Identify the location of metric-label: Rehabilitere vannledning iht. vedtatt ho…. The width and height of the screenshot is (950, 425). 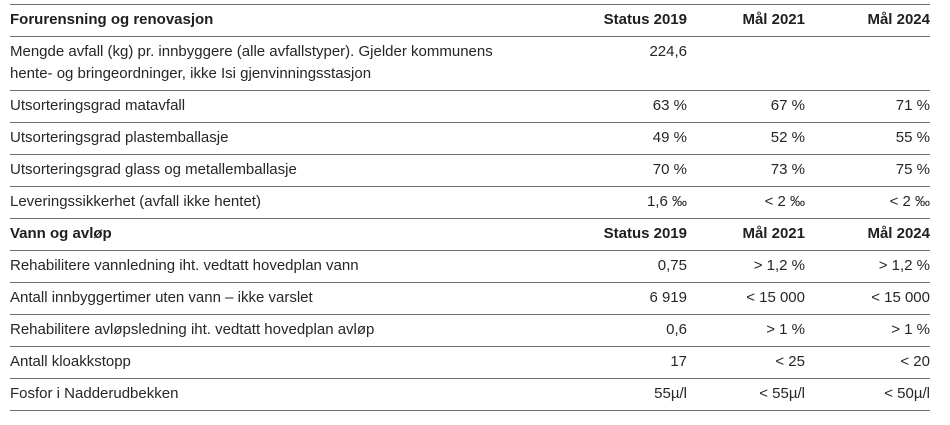
(303, 266).